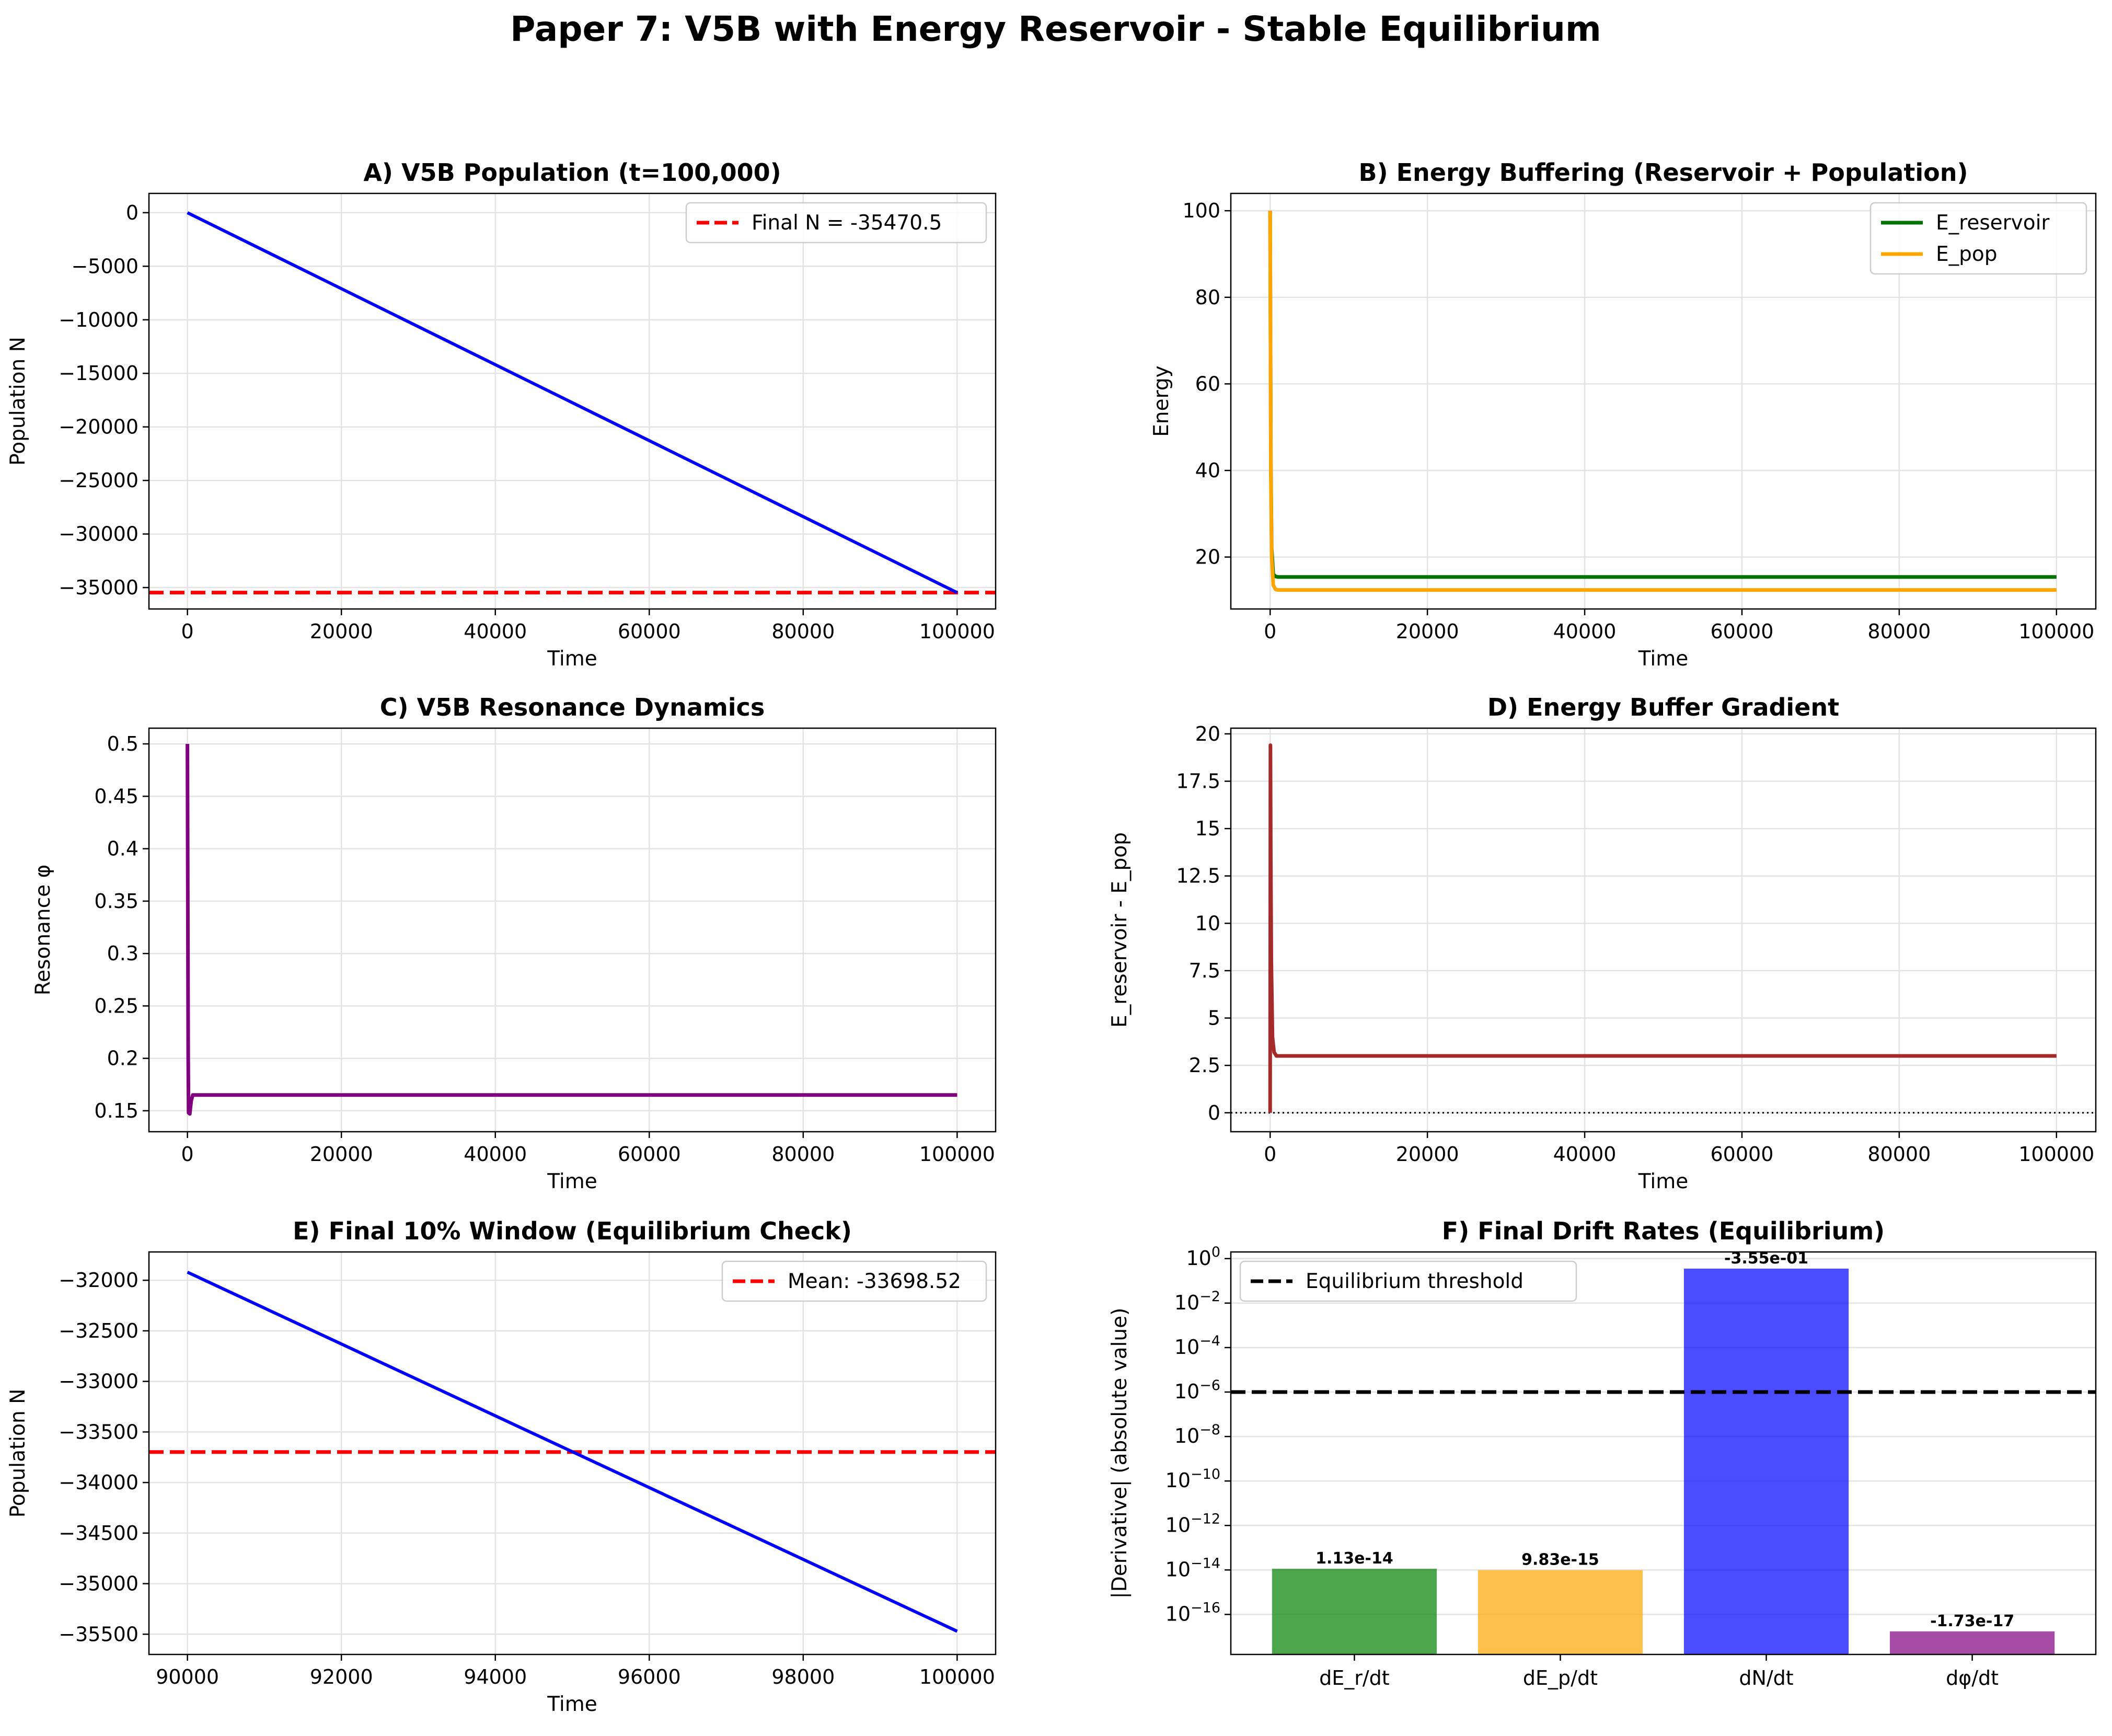 This screenshot has width=2112, height=1736. Describe the element at coordinates (572, 172) in the screenshot. I see `panel-title: A) V5B Population (t=100,000)` at that location.